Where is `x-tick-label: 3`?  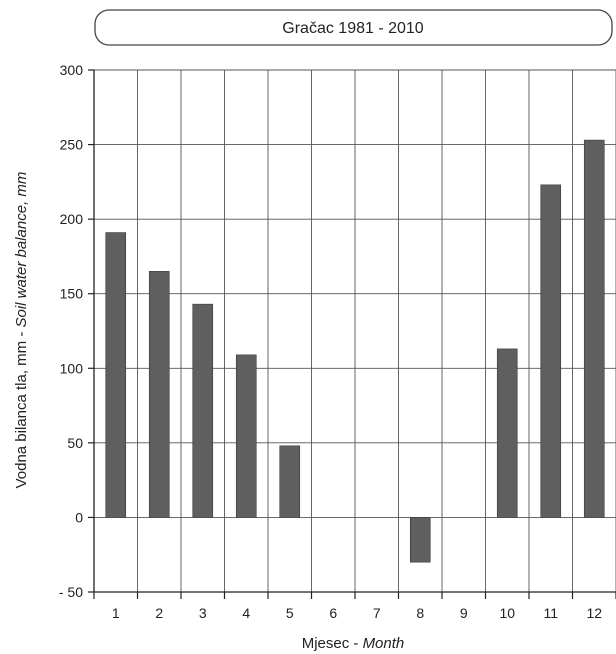
x-tick-label: 3 is located at coordinates (203, 613).